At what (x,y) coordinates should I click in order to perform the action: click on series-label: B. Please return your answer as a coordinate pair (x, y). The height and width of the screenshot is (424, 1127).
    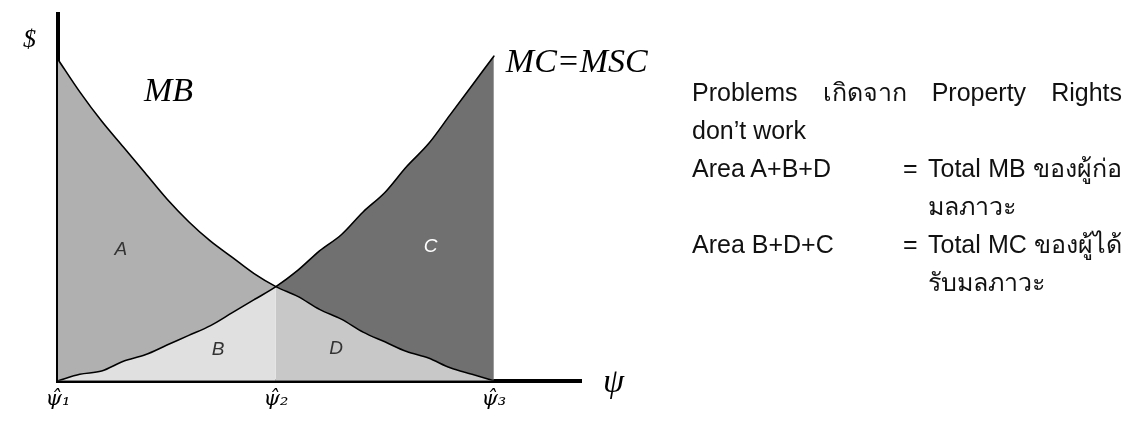
    Looking at the image, I should click on (218, 348).